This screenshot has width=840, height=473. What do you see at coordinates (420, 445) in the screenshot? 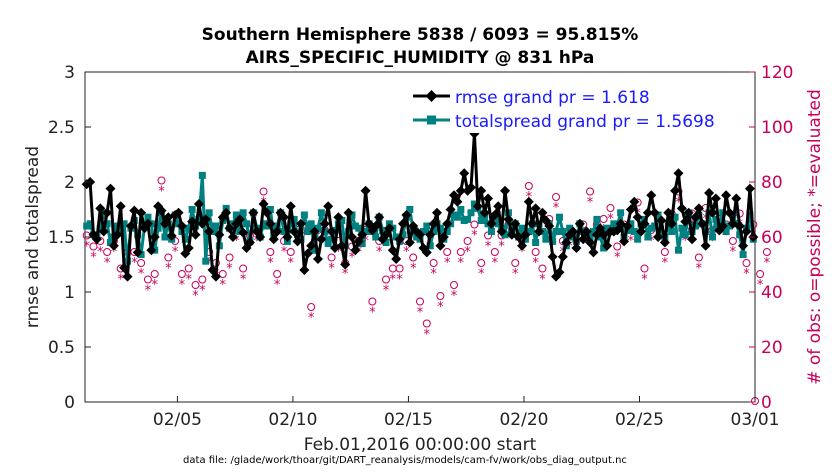
I see `x-axis-label: Feb.01,2016 00:00:00 start` at bounding box center [420, 445].